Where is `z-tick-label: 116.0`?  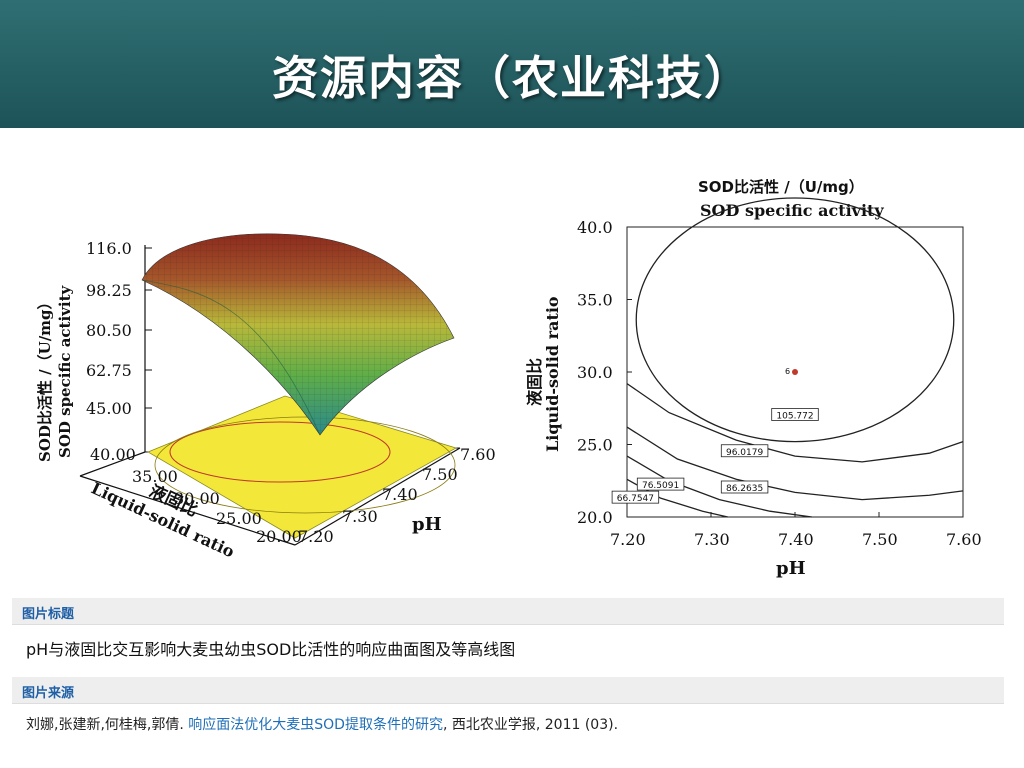 z-tick-label: 116.0 is located at coordinates (109, 248).